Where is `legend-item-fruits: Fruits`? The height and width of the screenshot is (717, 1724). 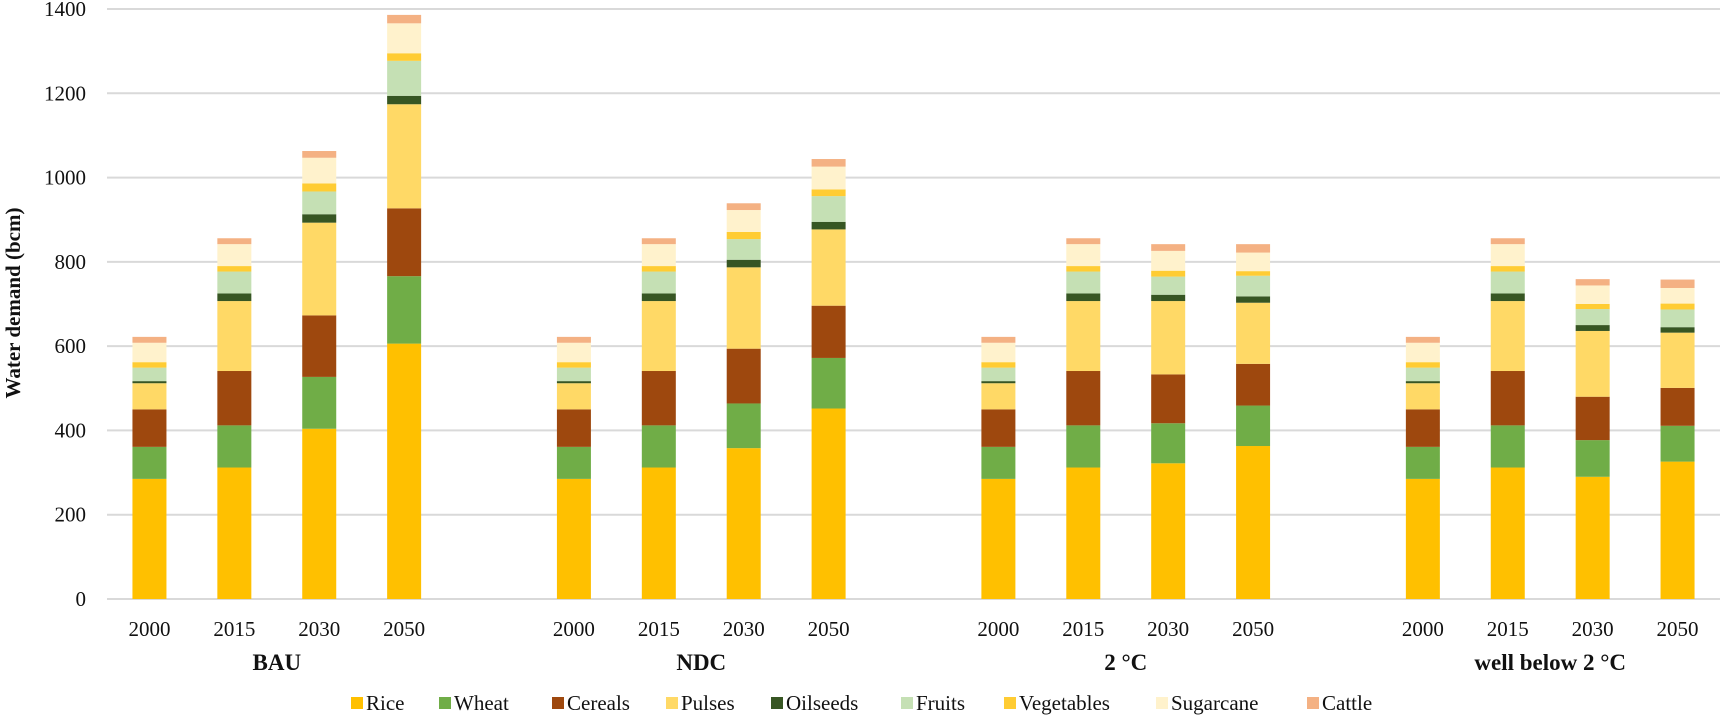
legend-item-fruits: Fruits is located at coordinates (933, 703).